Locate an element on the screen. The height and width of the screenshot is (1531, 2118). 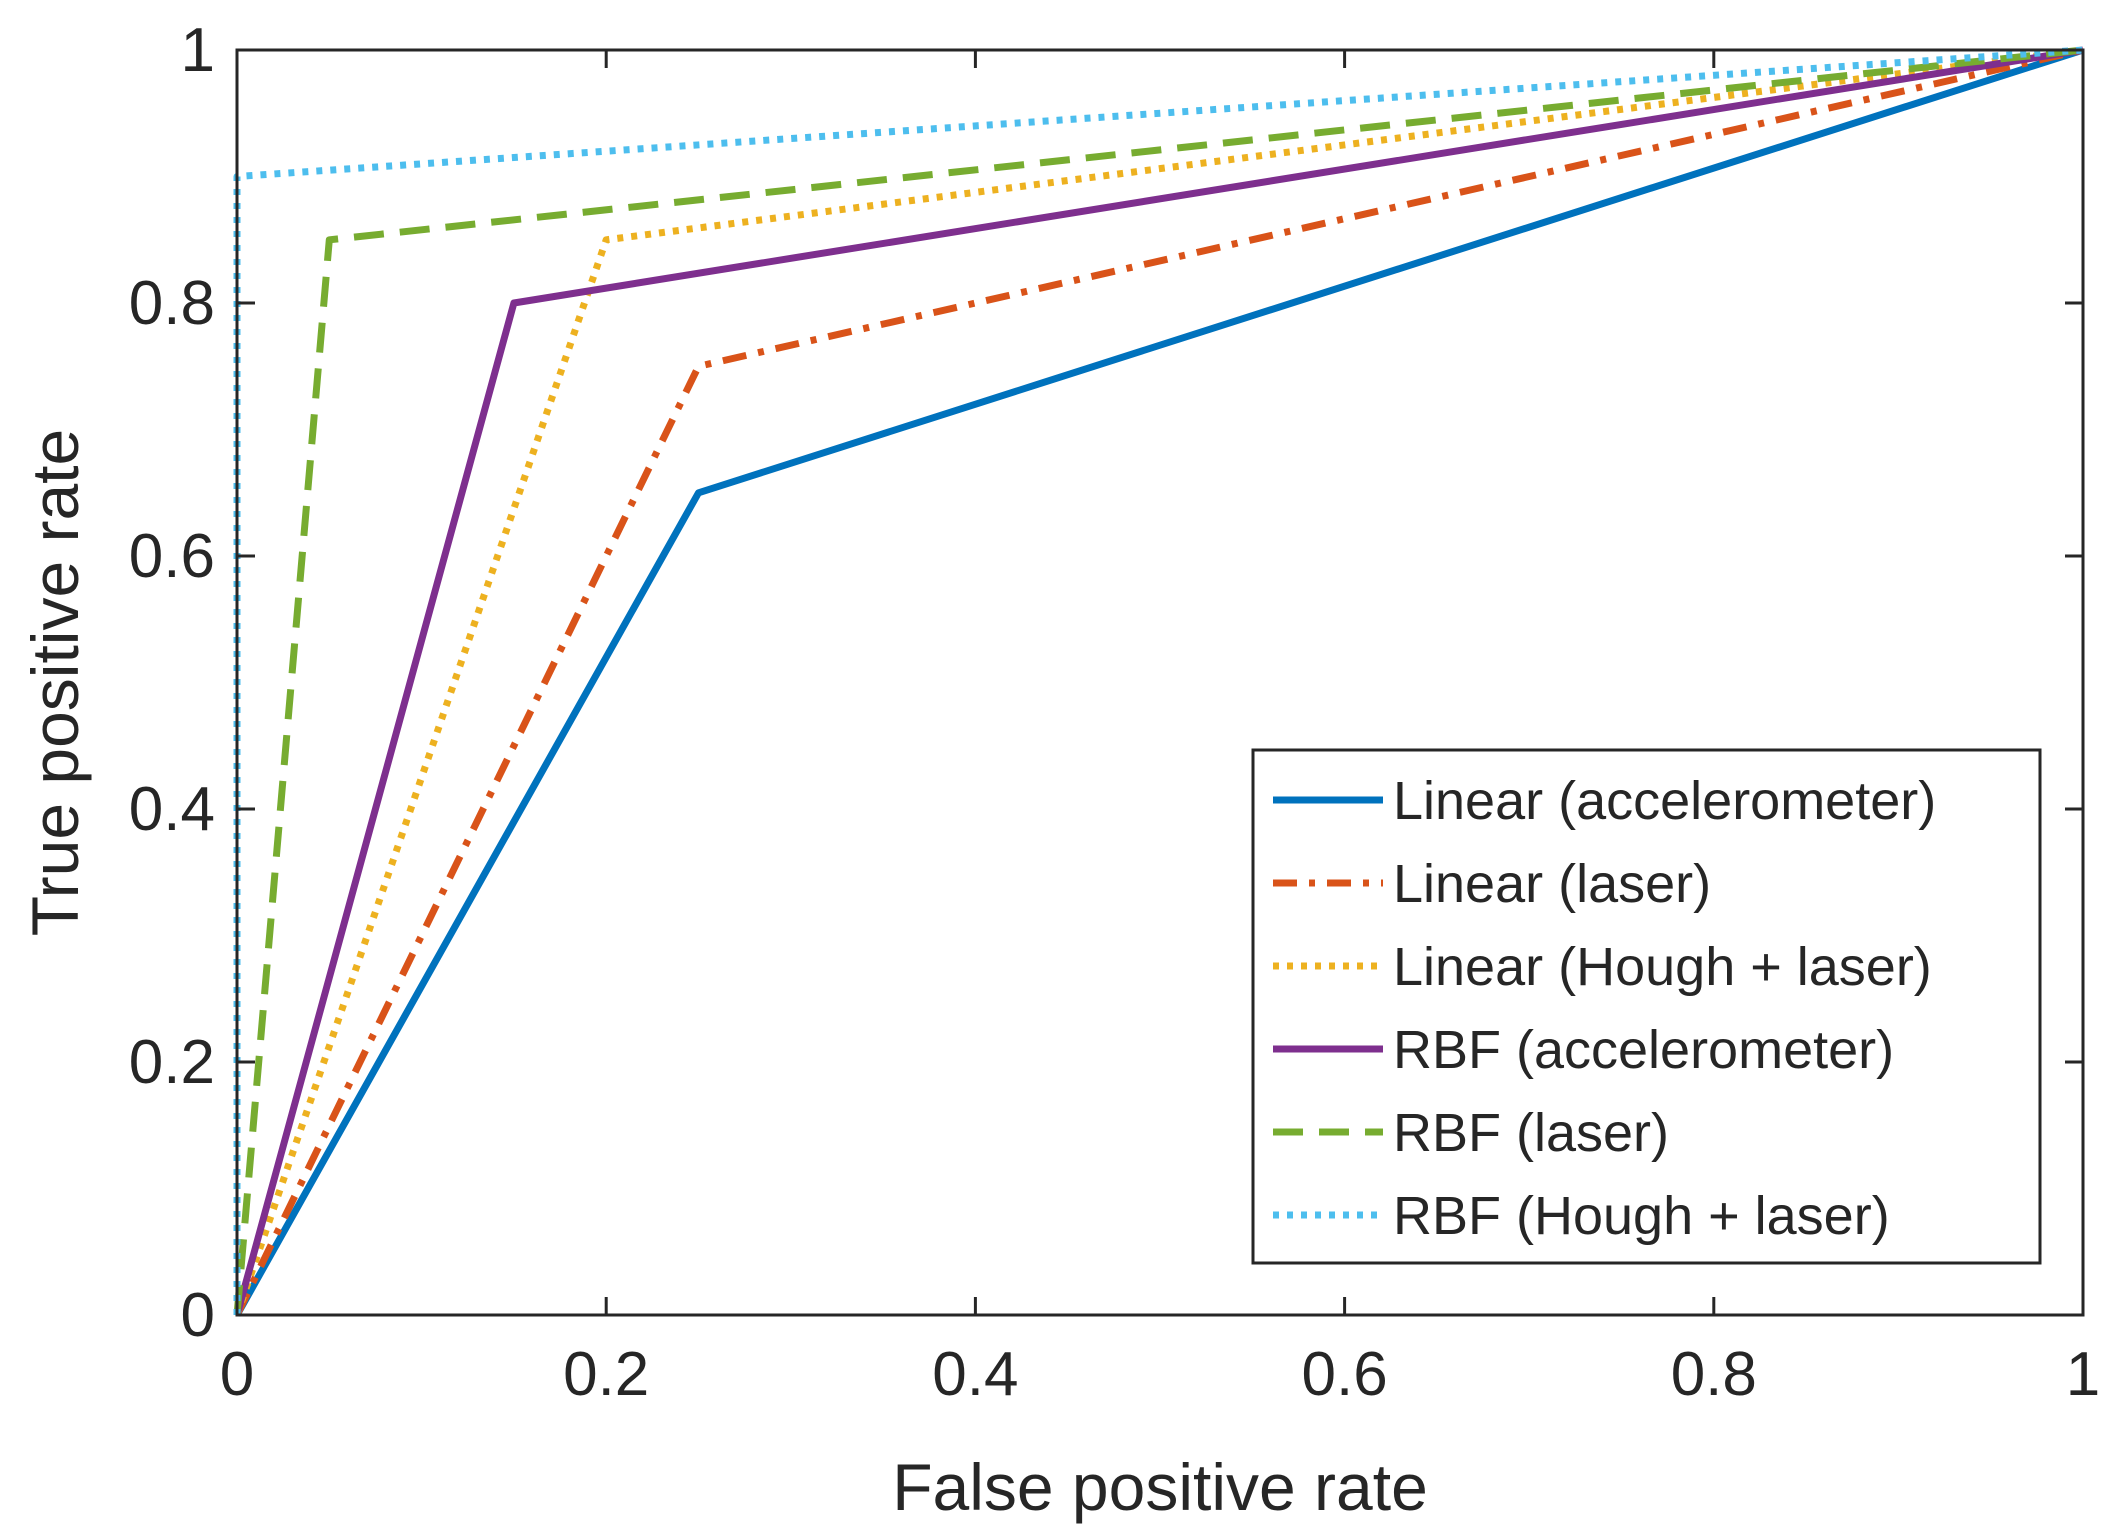
x-tick-label: 0 is located at coordinates (237, 1374).